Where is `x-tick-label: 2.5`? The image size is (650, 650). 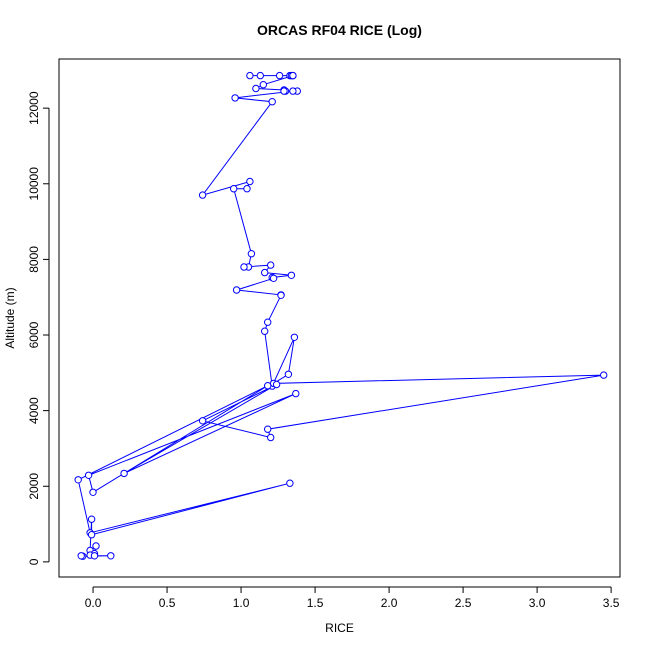 x-tick-label: 2.5 is located at coordinates (463, 603).